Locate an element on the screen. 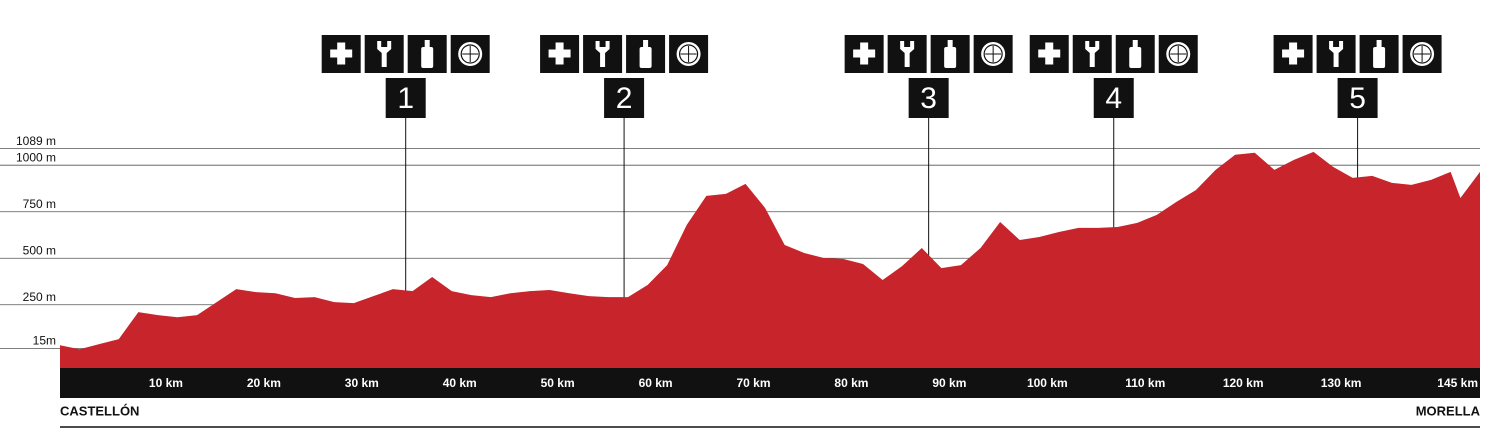  x-axis-bar is located at coordinates (770, 383).